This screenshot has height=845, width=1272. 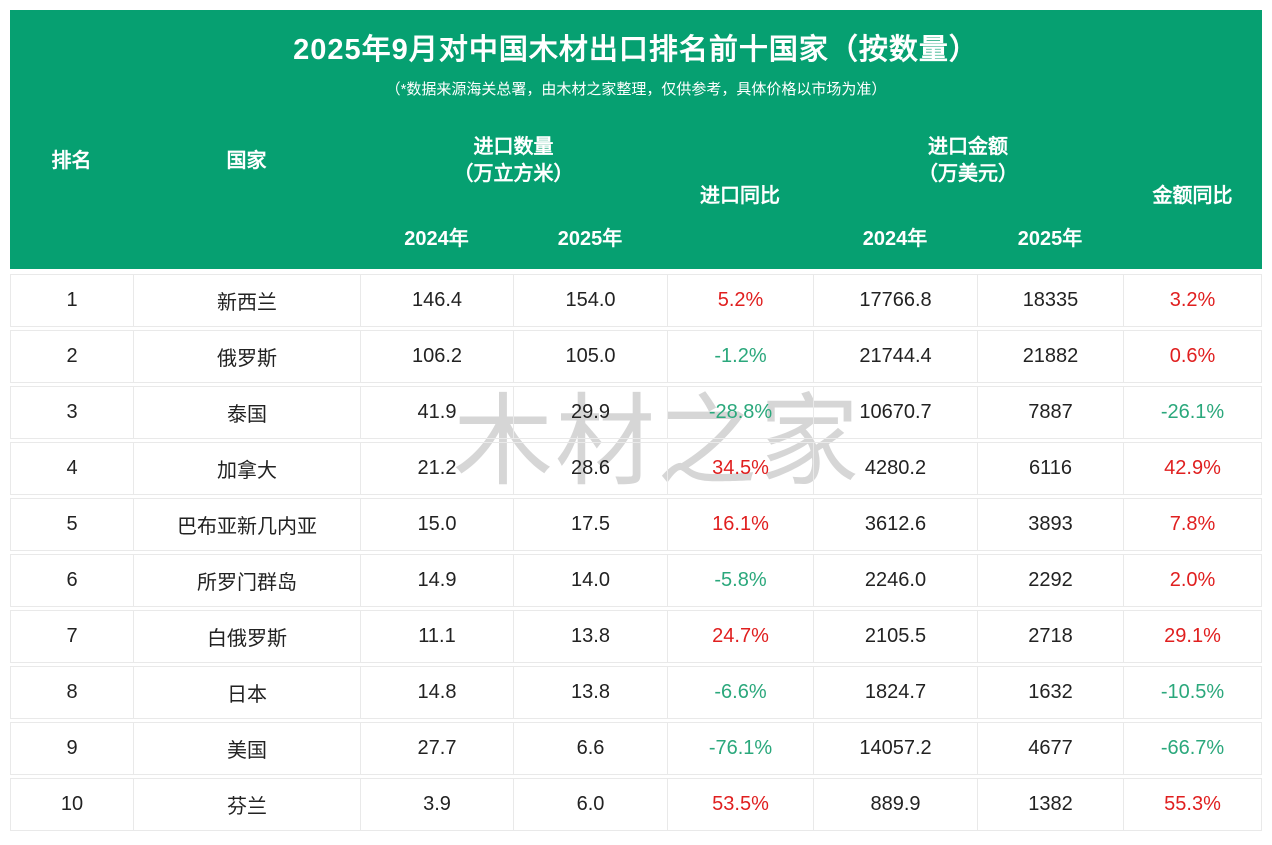 I want to click on cell-amount-yoy: -26.1%, so click(x=1192, y=412).